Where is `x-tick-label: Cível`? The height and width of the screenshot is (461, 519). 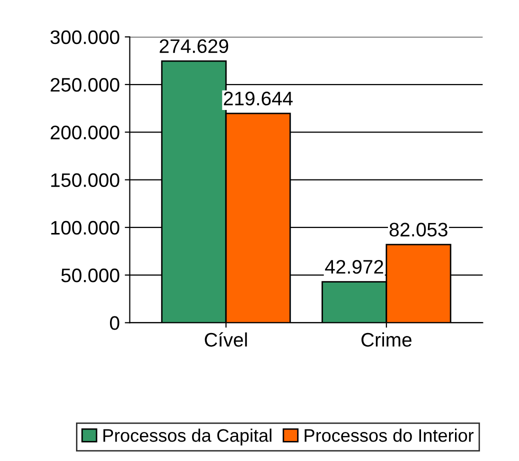 x-tick-label: Cível is located at coordinates (225, 339).